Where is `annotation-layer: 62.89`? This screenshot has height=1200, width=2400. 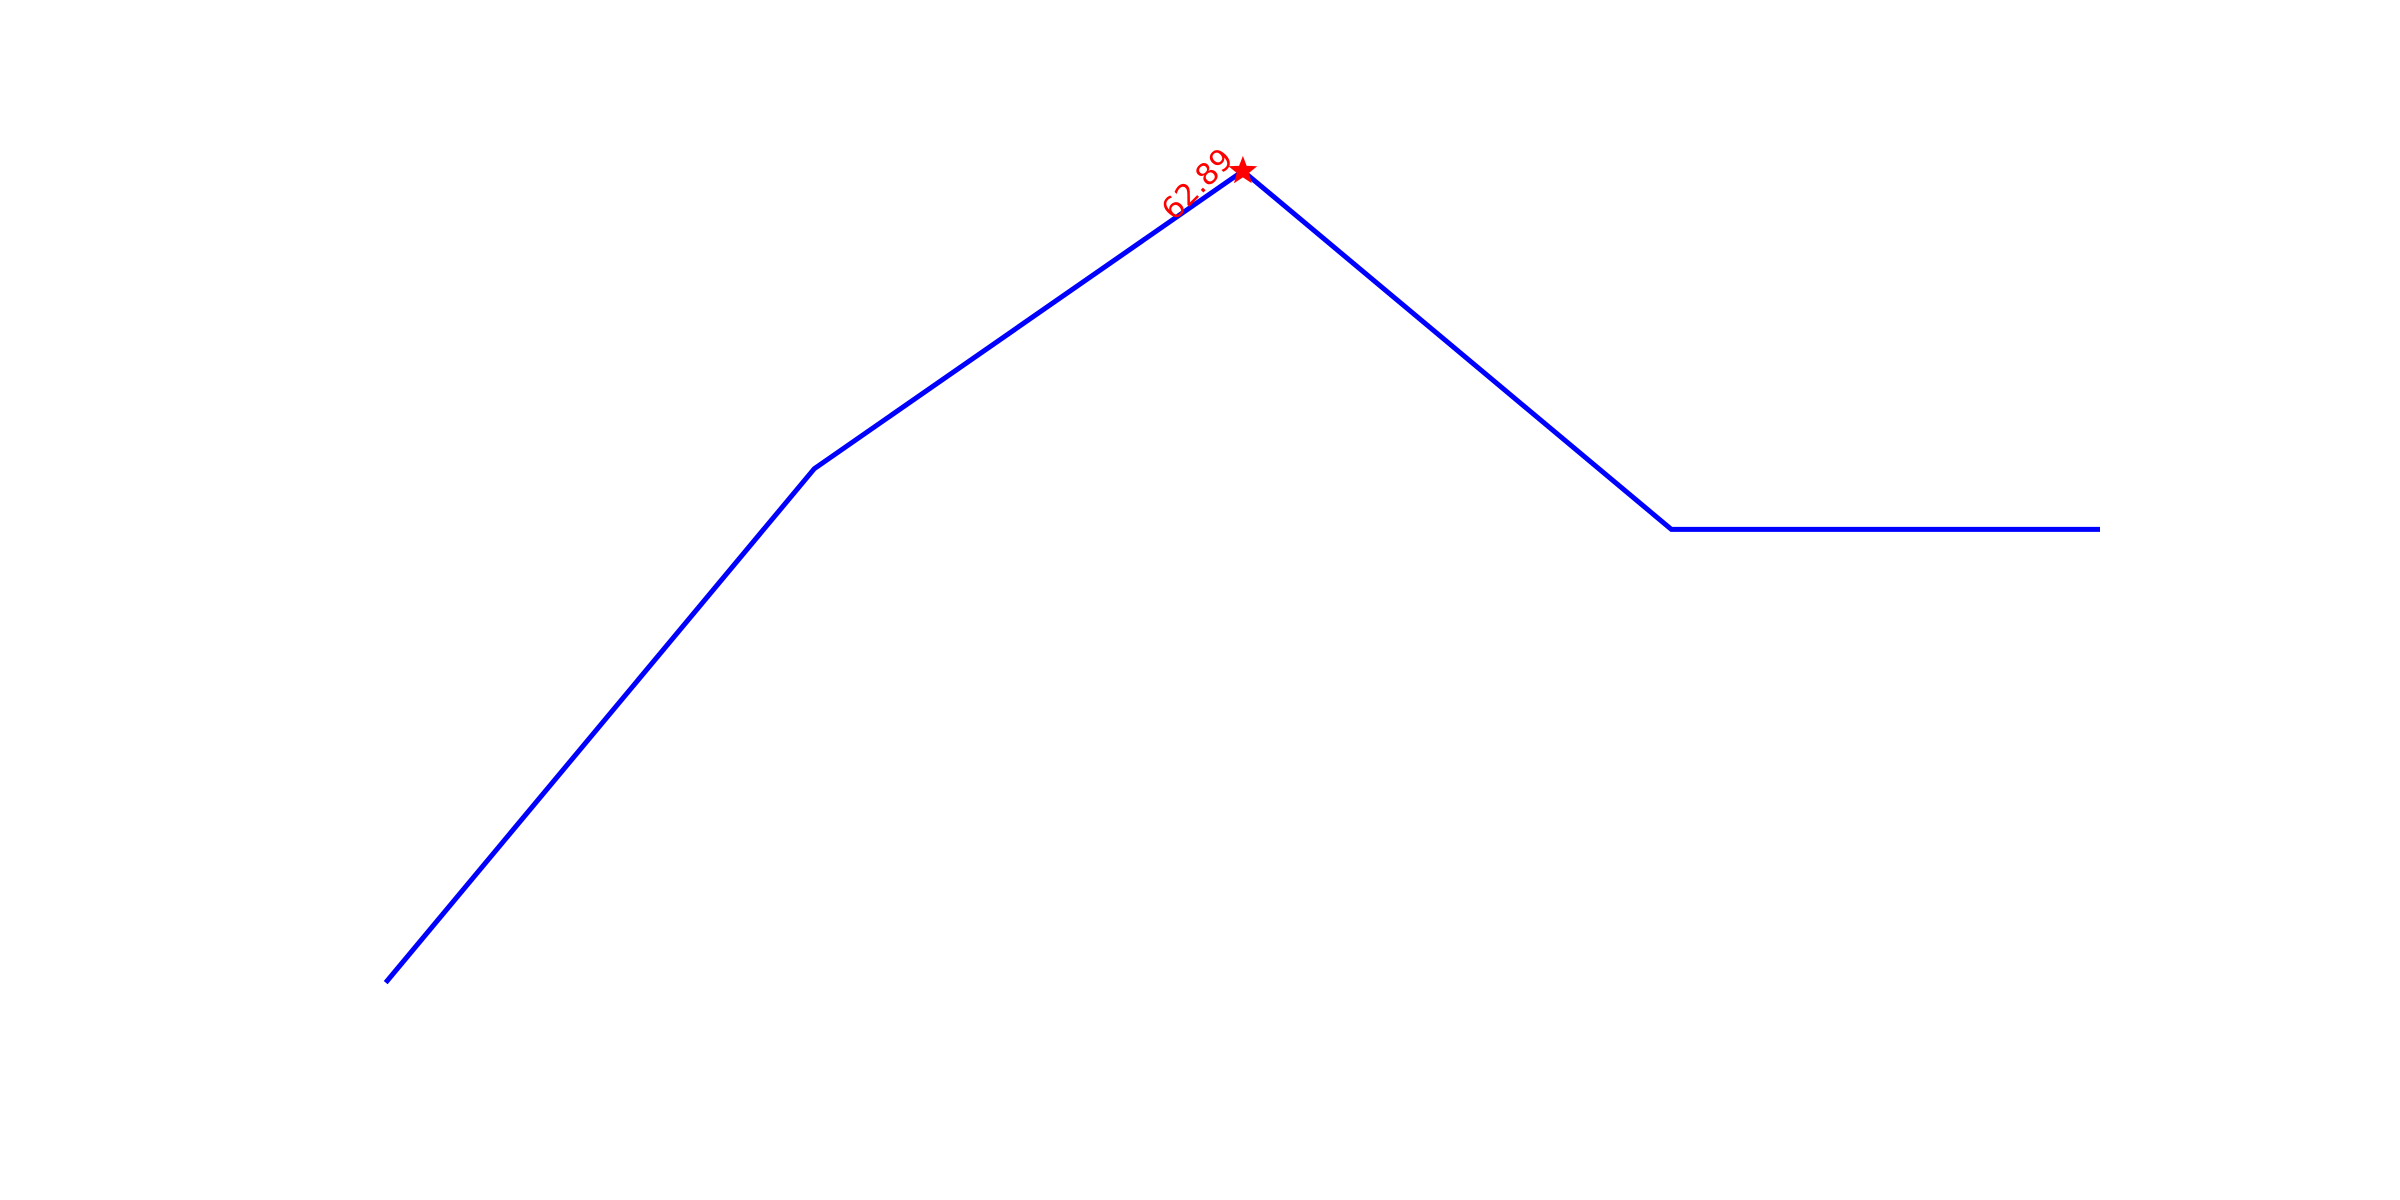
annotation-layer: 62.89 is located at coordinates (1206, 184).